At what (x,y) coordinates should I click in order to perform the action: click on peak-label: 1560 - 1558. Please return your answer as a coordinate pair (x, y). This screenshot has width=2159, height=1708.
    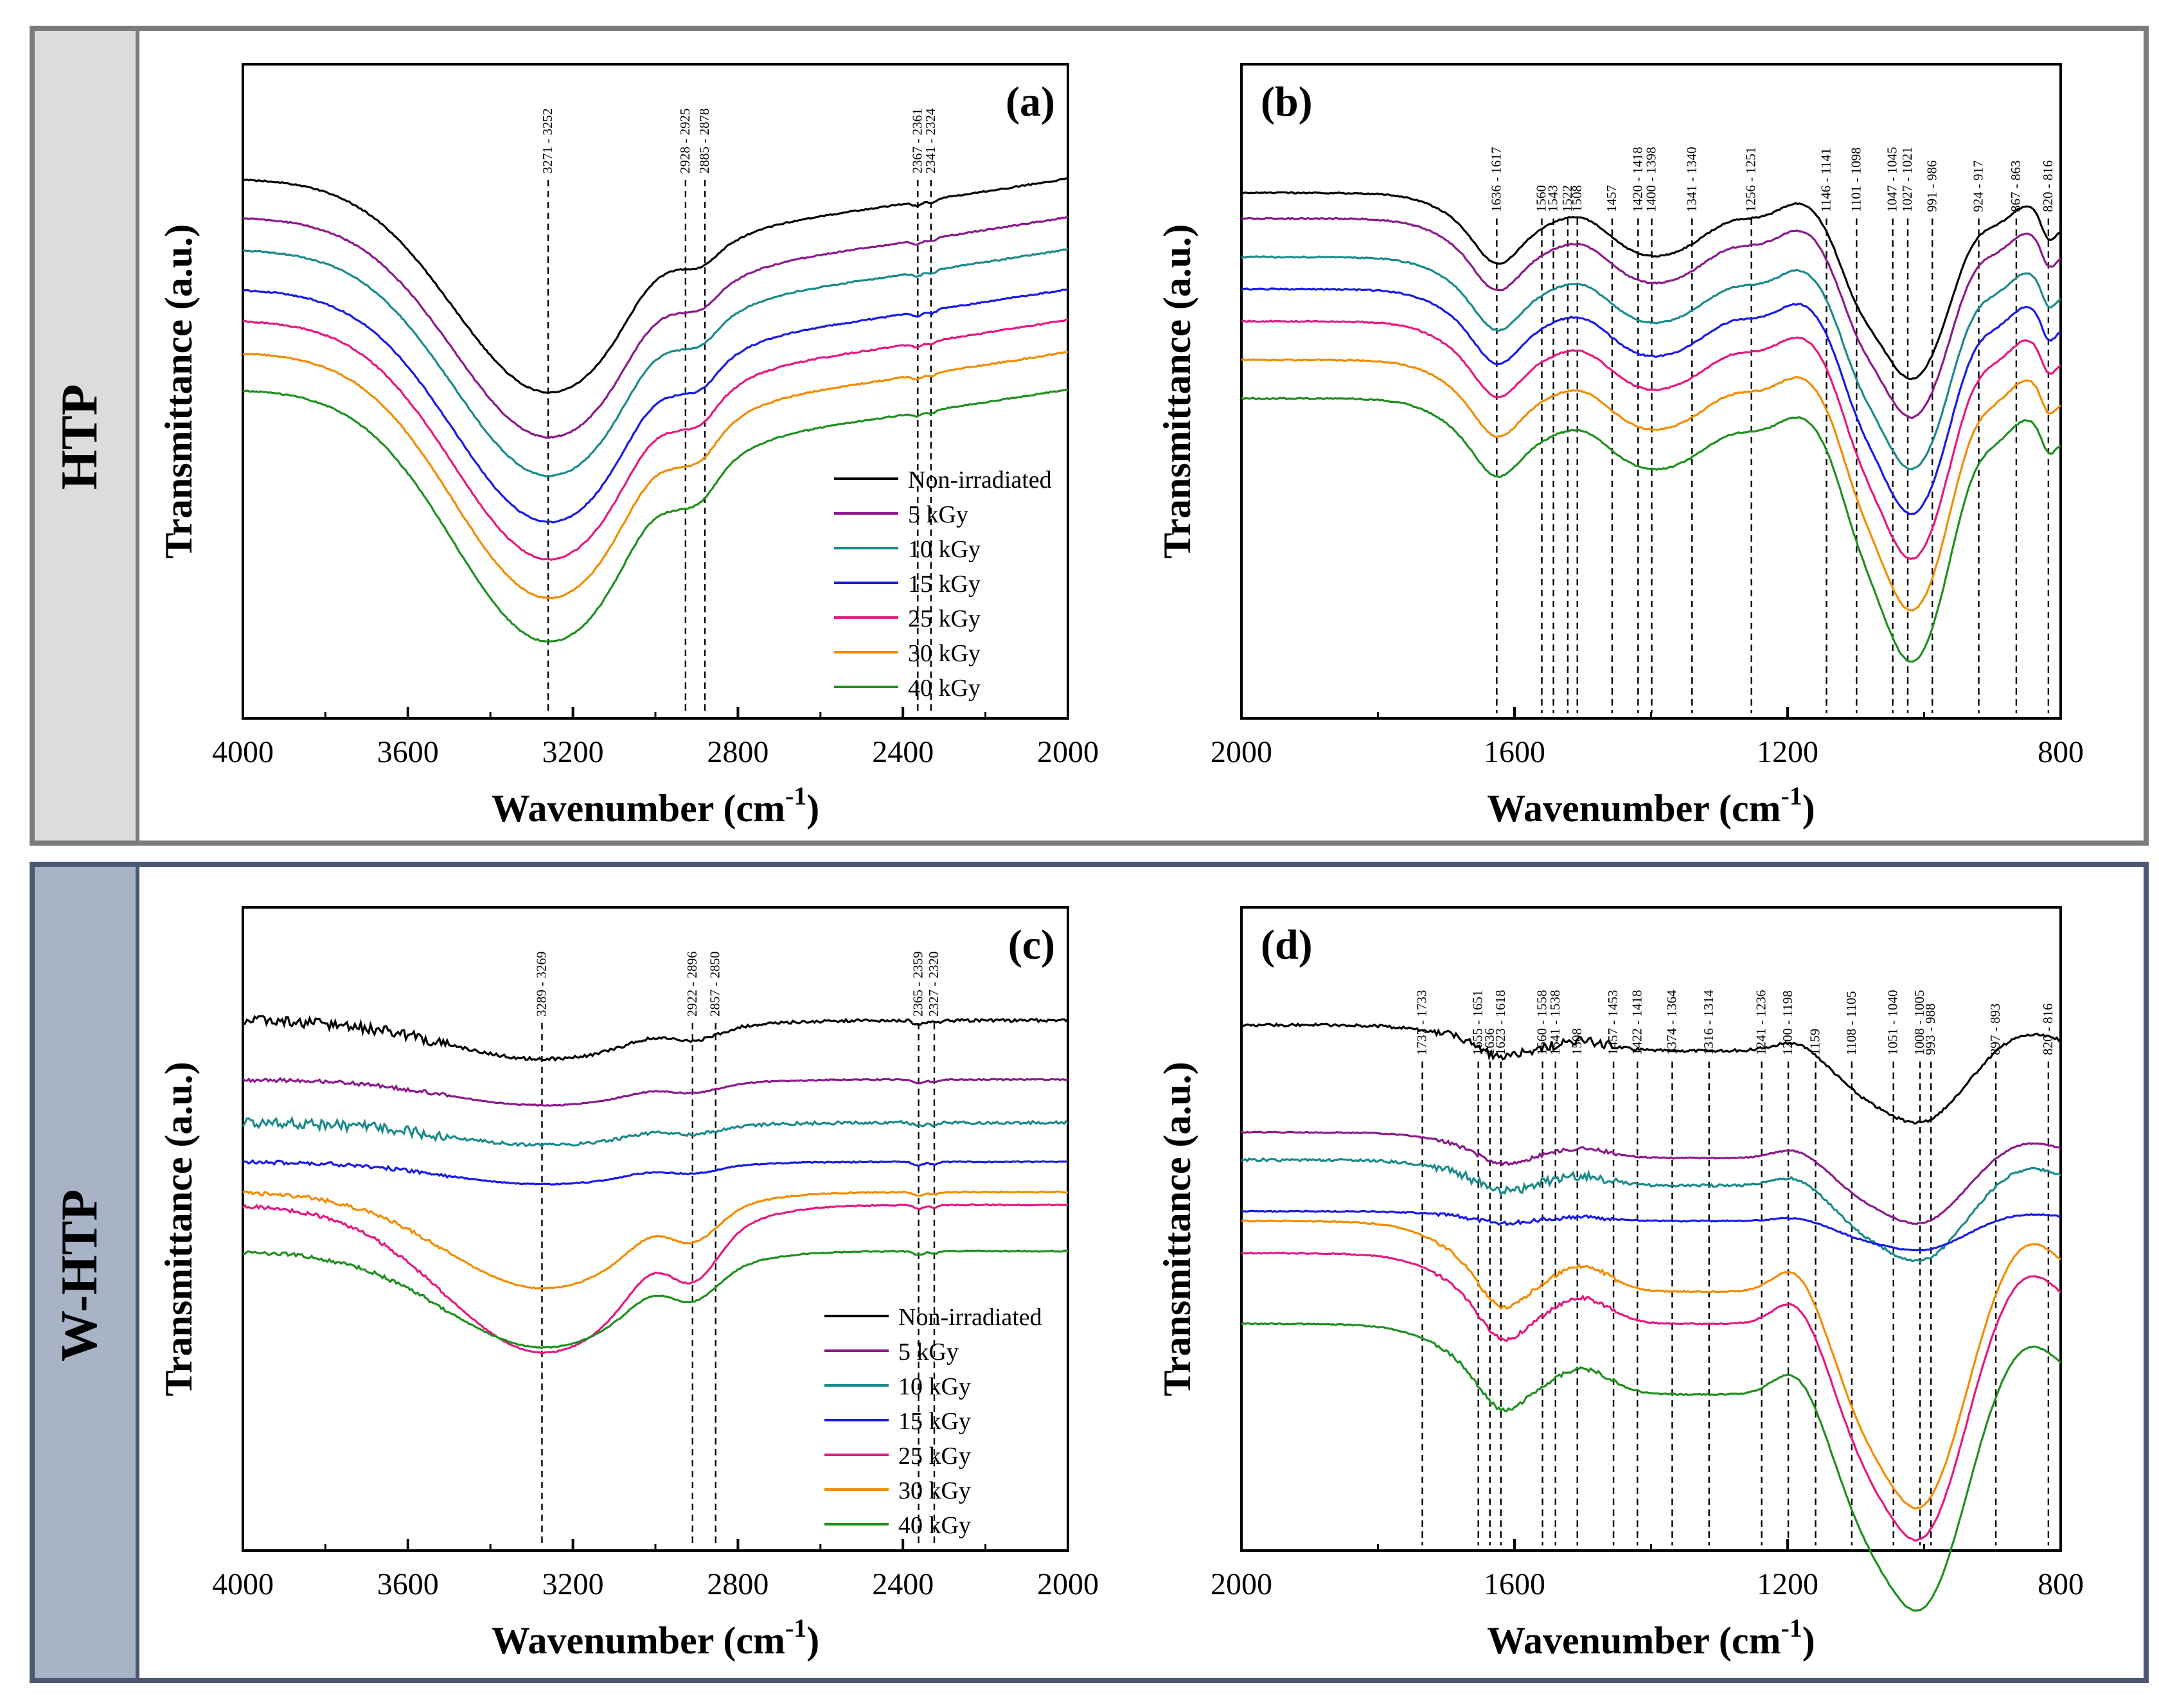
    Looking at the image, I should click on (1542, 1023).